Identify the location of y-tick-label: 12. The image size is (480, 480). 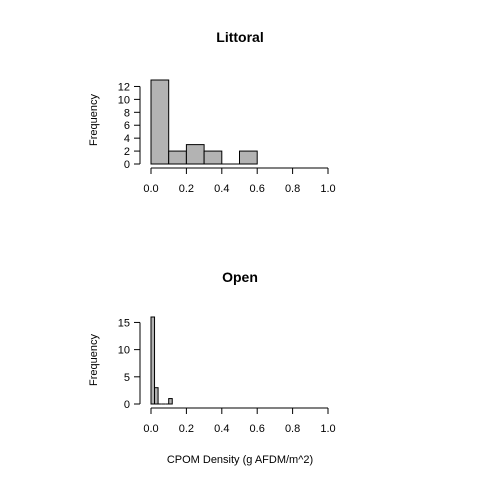
(124, 87).